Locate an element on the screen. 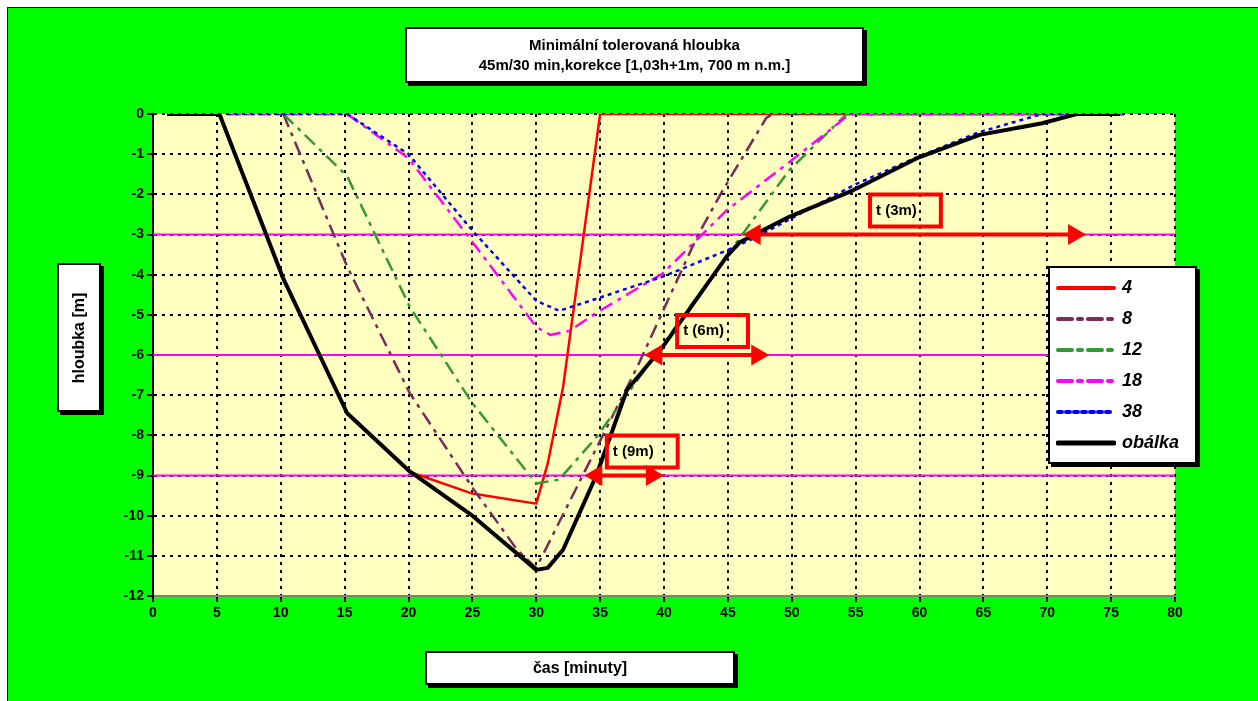 Image resolution: width=1258 pixels, height=701 pixels. y-tick-label: -6 is located at coordinates (138, 353).